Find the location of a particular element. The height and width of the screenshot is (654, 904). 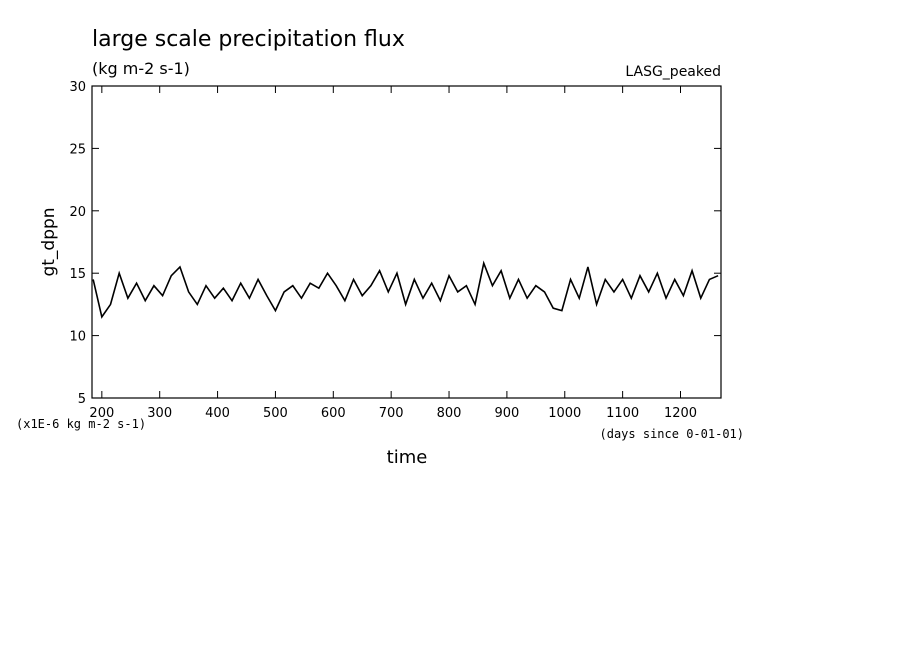

x-tick-label: 200 is located at coordinates (101, 413).